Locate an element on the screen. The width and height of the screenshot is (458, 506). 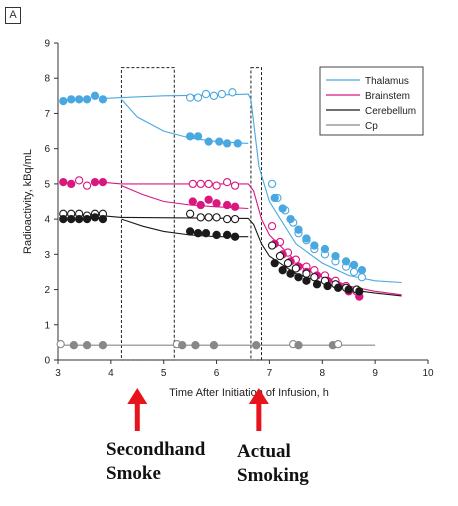
exposure-window is located at coordinates (147, 214).